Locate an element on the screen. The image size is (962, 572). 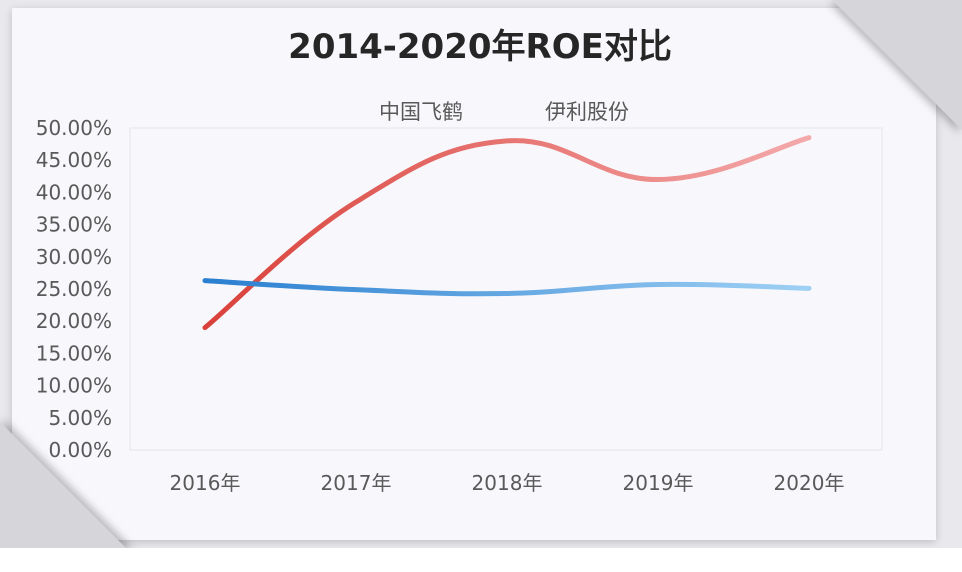
page-curl-bottom-left is located at coordinates (65, 487).